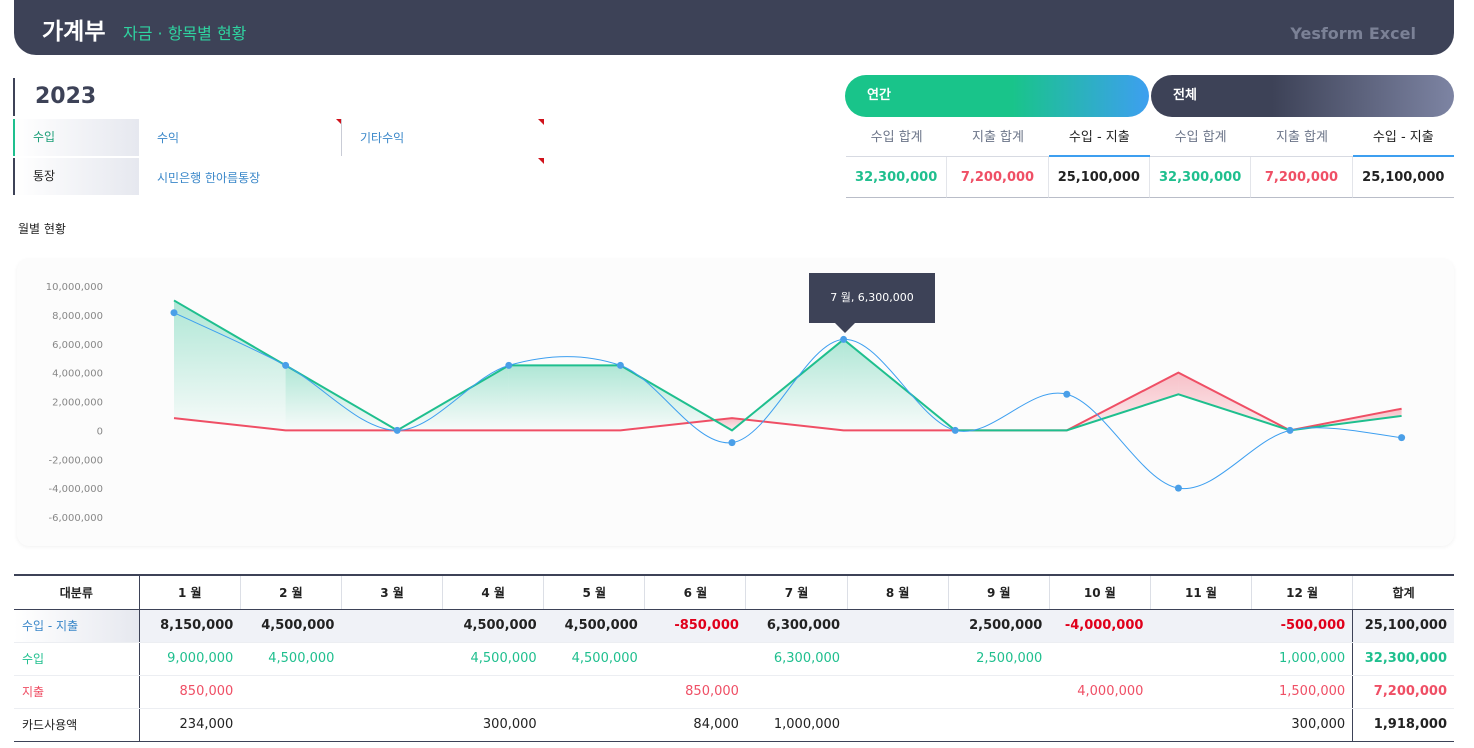  Describe the element at coordinates (190, 626) in the screenshot. I see `table-cell: 8,150,000` at that location.